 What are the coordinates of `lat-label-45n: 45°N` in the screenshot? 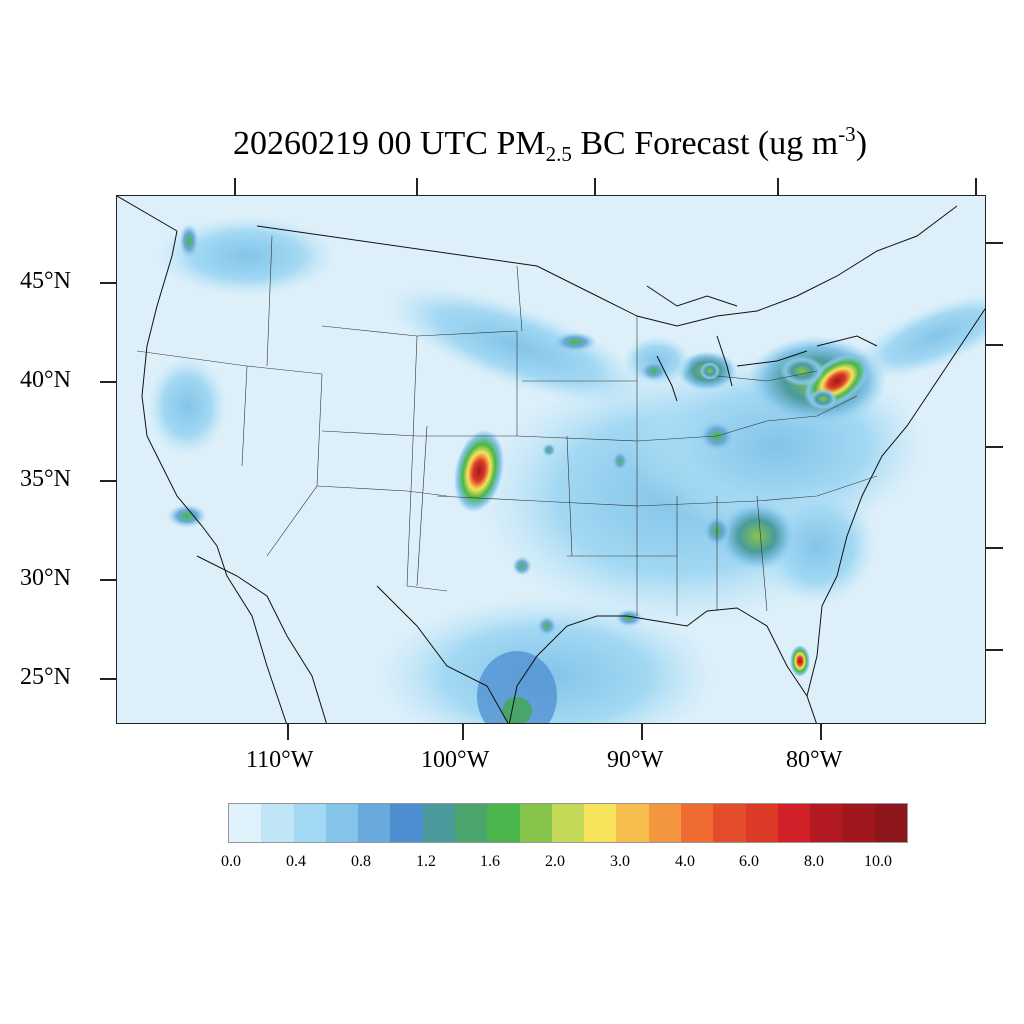 It's located at (45, 281).